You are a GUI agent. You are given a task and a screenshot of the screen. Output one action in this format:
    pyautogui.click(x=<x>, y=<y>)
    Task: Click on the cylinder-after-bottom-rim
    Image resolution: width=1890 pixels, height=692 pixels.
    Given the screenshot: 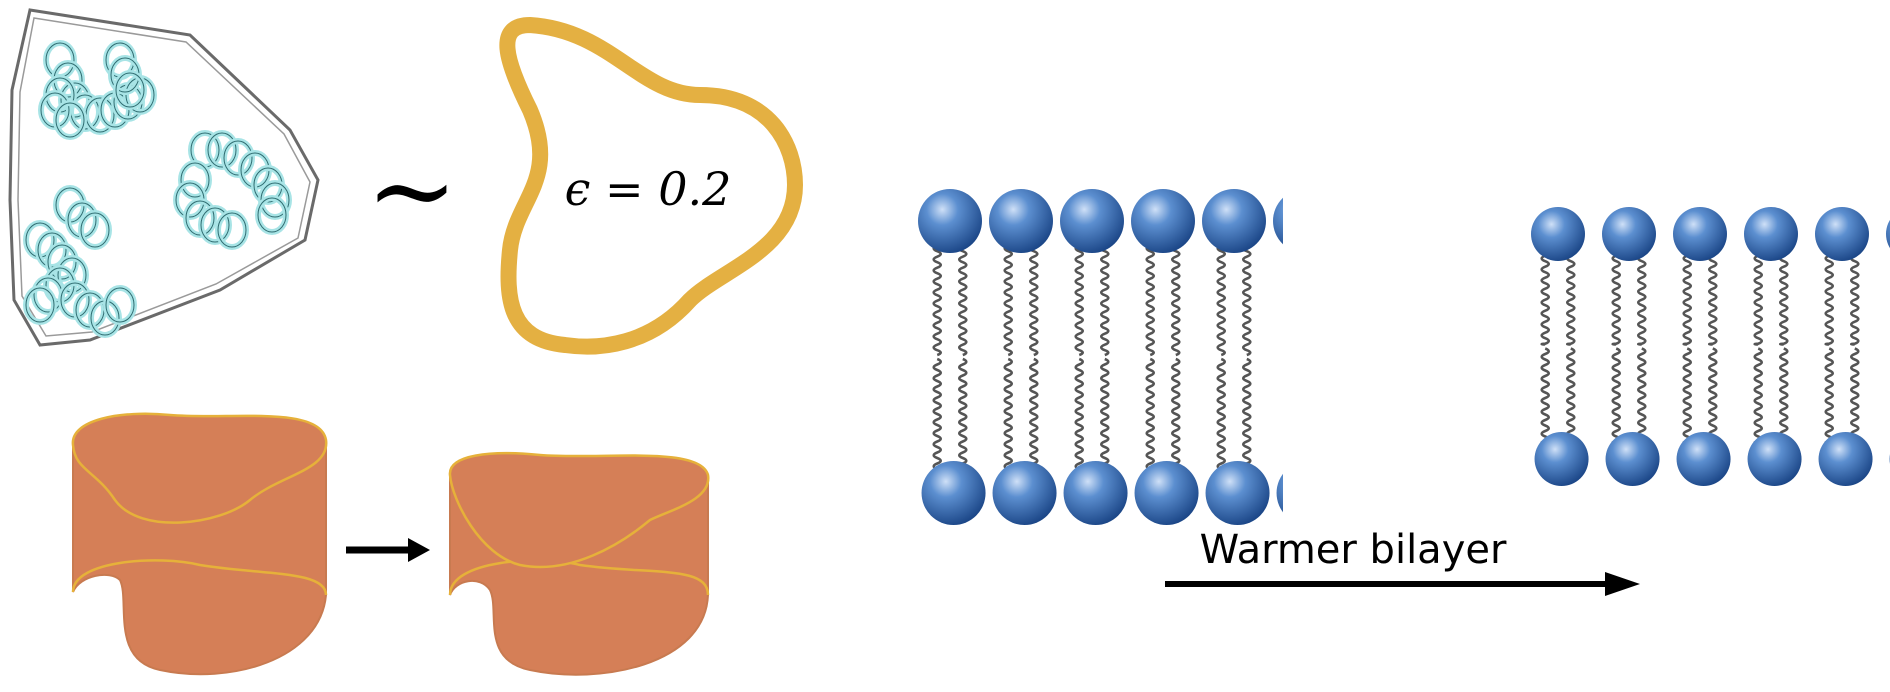 What is the action you would take?
    pyautogui.click(x=579, y=577)
    